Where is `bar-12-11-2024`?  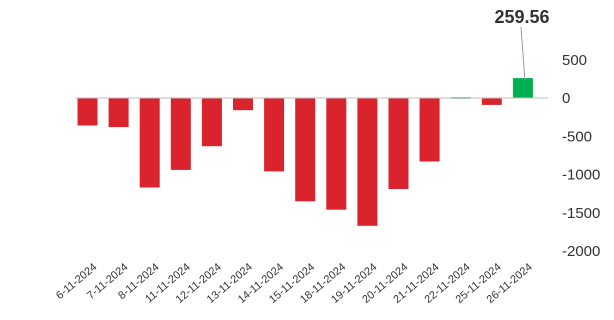 bar-12-11-2024 is located at coordinates (211, 122).